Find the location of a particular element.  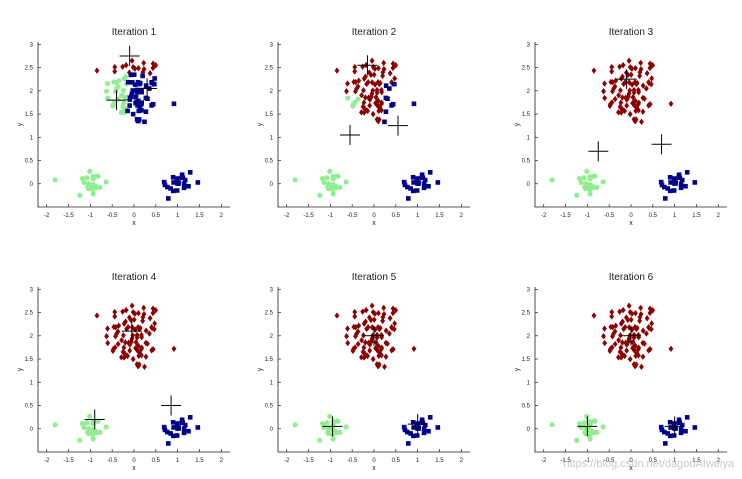

x-tick-label: 0.5 is located at coordinates (396, 461).